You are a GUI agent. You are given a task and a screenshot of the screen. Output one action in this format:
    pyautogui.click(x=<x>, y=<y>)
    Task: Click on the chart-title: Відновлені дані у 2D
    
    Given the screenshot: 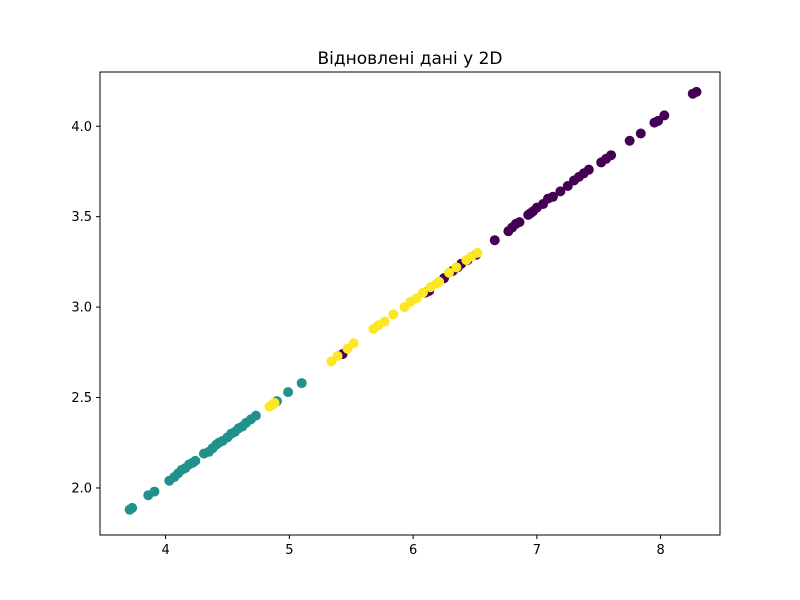 What is the action you would take?
    pyautogui.click(x=409, y=59)
    